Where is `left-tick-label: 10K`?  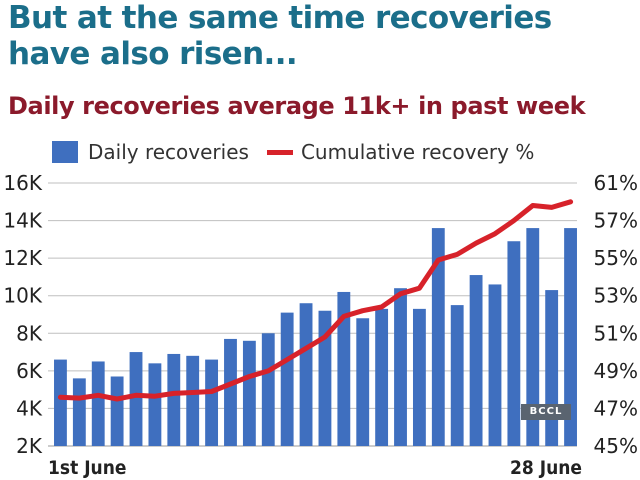 left-tick-label: 10K is located at coordinates (22, 296).